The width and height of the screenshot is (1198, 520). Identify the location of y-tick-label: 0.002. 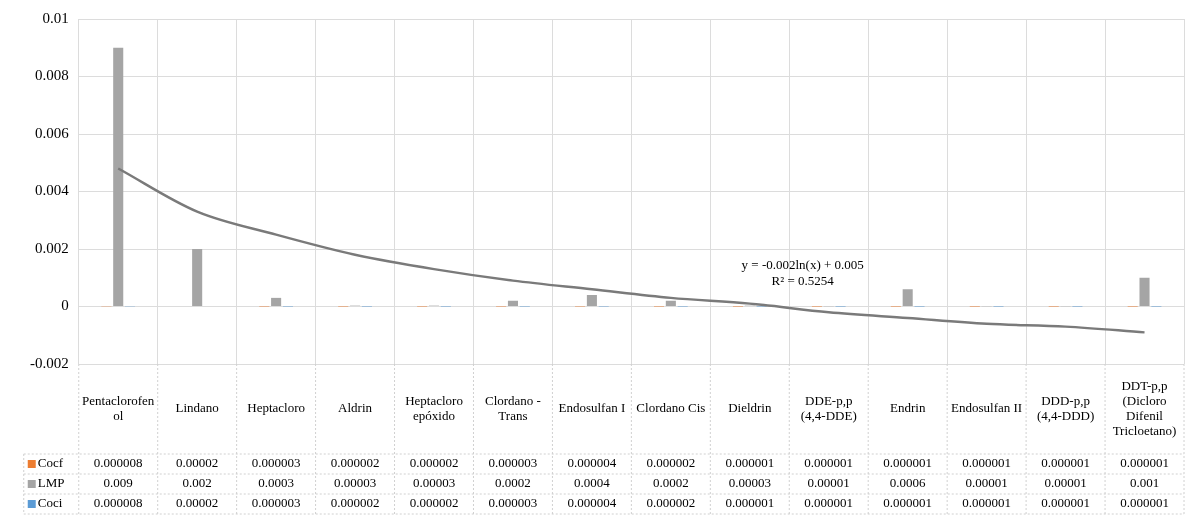
(52, 247).